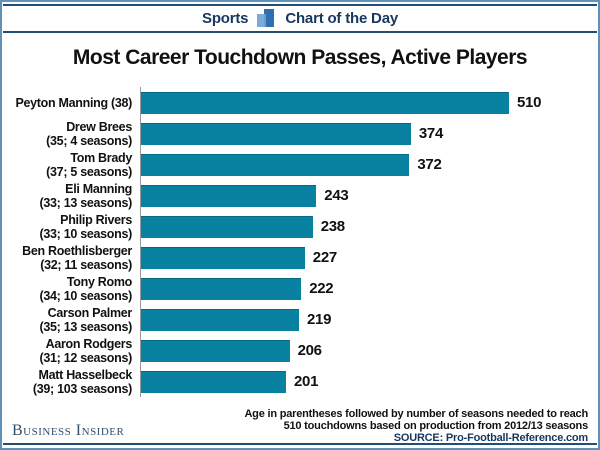  Describe the element at coordinates (366, 257) in the screenshot. I see `bar-track: 227` at that location.